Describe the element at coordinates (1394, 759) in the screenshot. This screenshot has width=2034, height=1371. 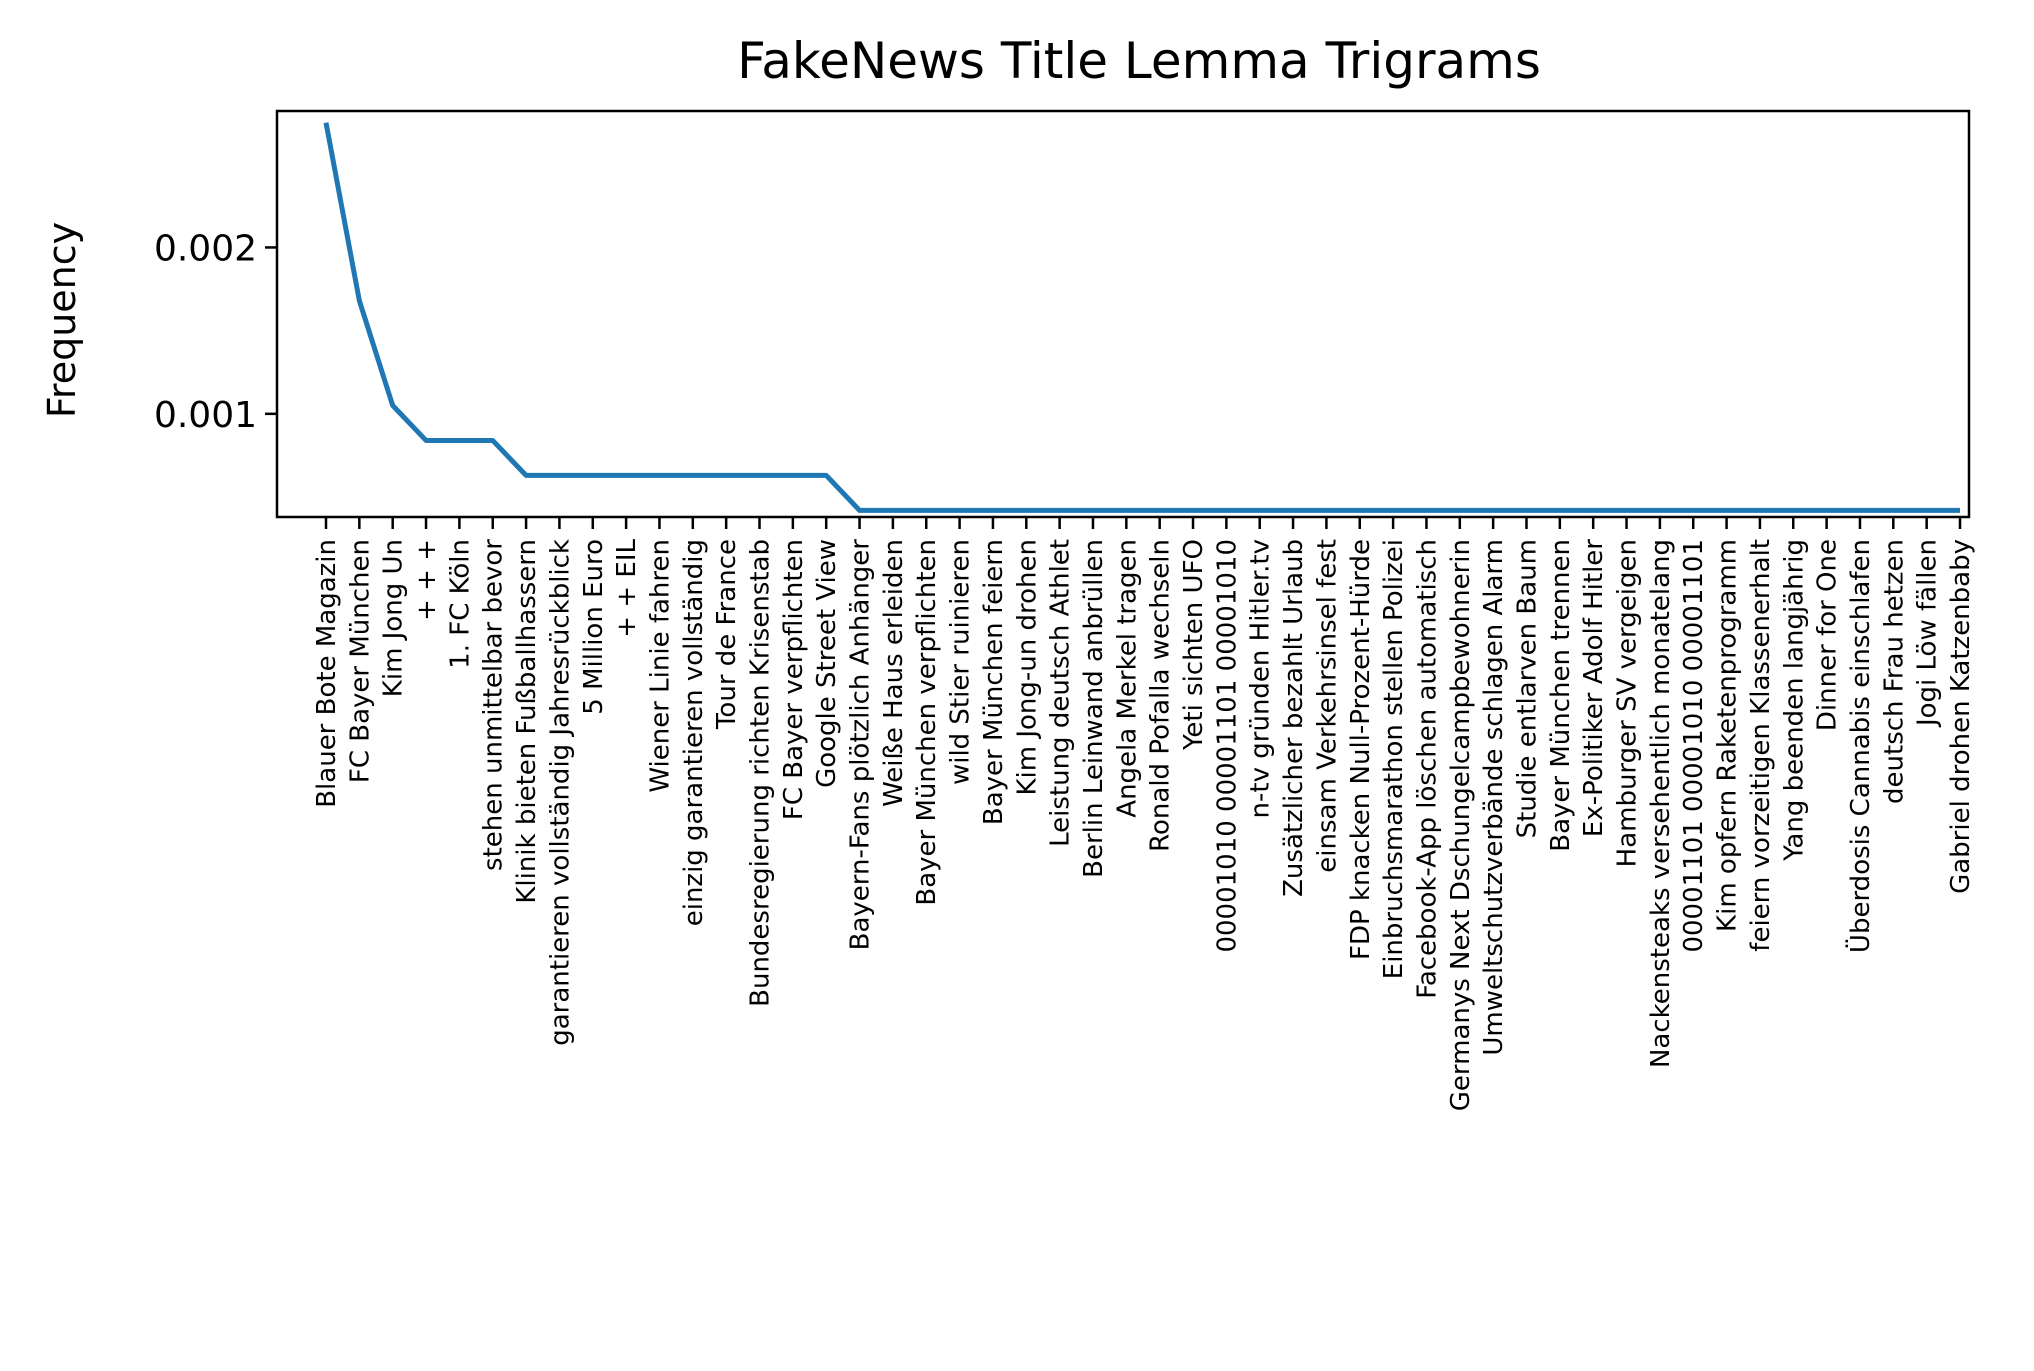
I see `x-tick-label: Einbruchsmarathon stellen Polizei` at that location.